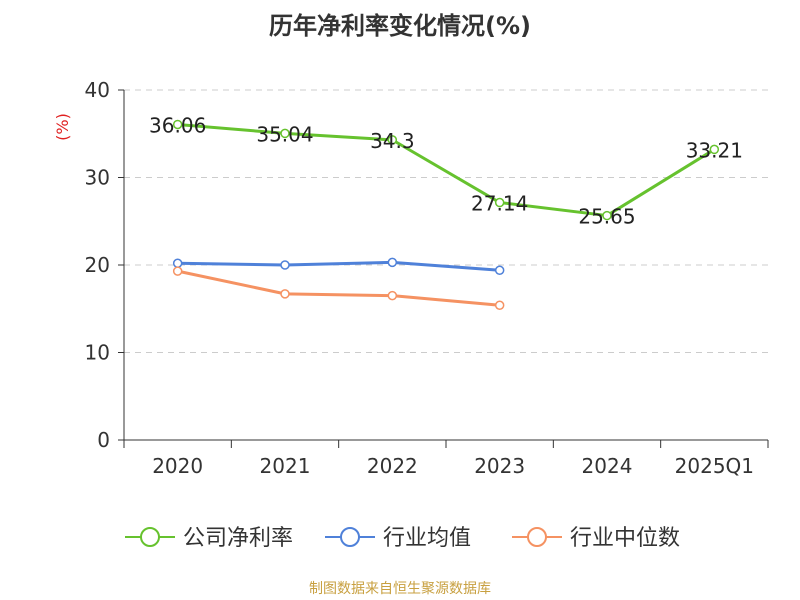 The height and width of the screenshot is (600, 800). I want to click on data-label: 34.3, so click(392, 141).